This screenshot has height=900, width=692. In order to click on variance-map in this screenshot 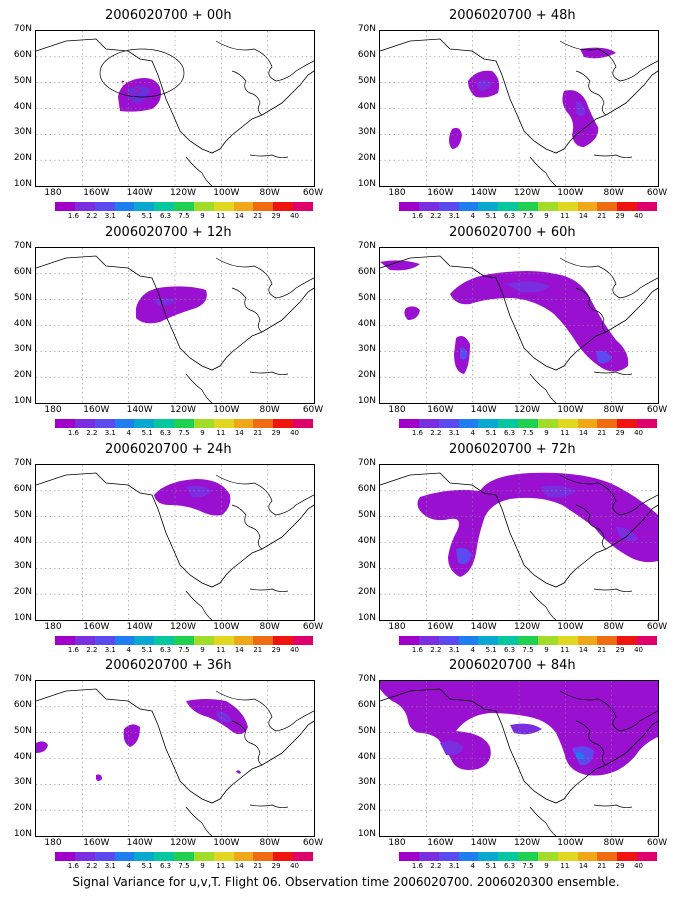, I will do `click(175, 758)`.